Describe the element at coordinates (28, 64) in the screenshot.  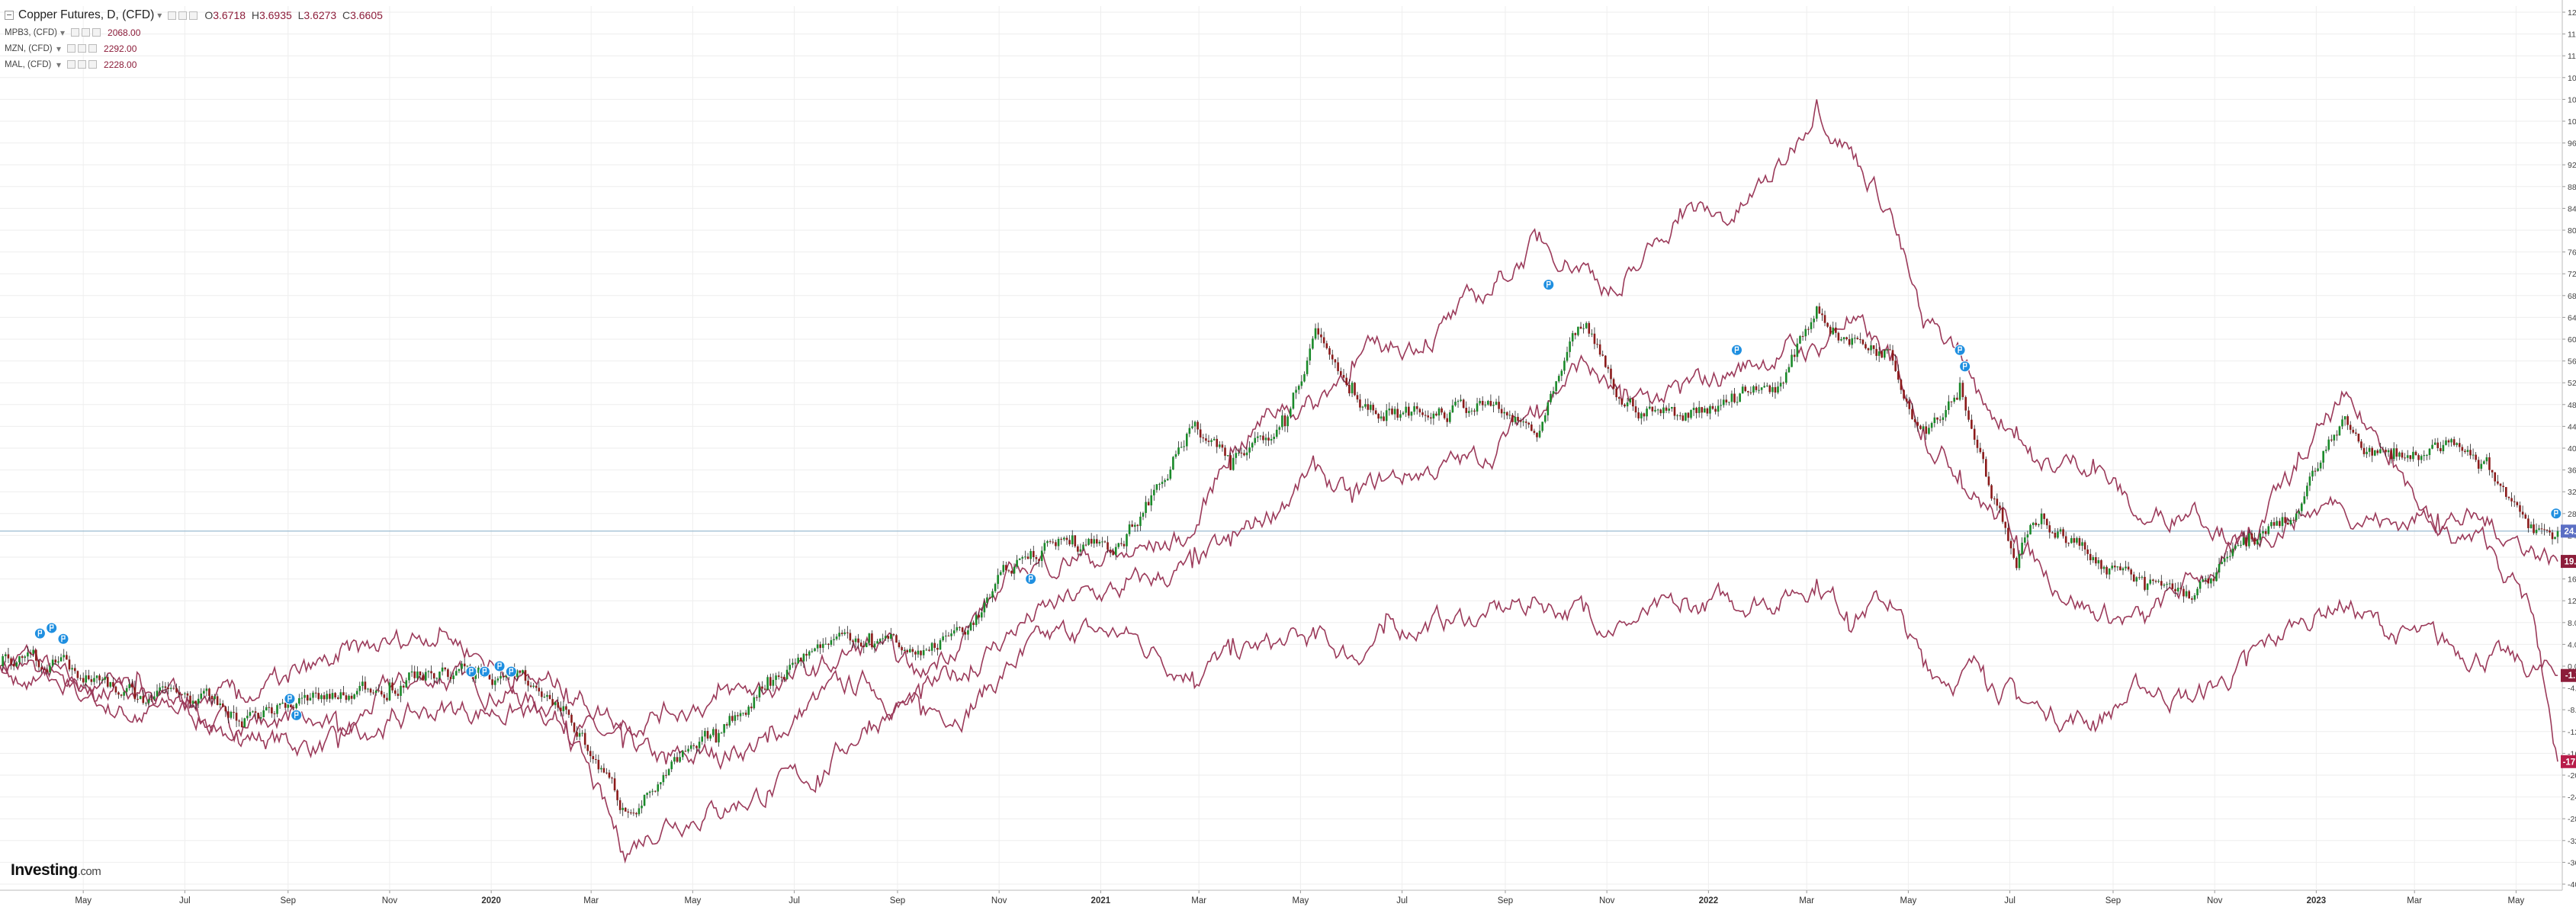
I see `compare-symbol-label: MAL, (CFD)` at that location.